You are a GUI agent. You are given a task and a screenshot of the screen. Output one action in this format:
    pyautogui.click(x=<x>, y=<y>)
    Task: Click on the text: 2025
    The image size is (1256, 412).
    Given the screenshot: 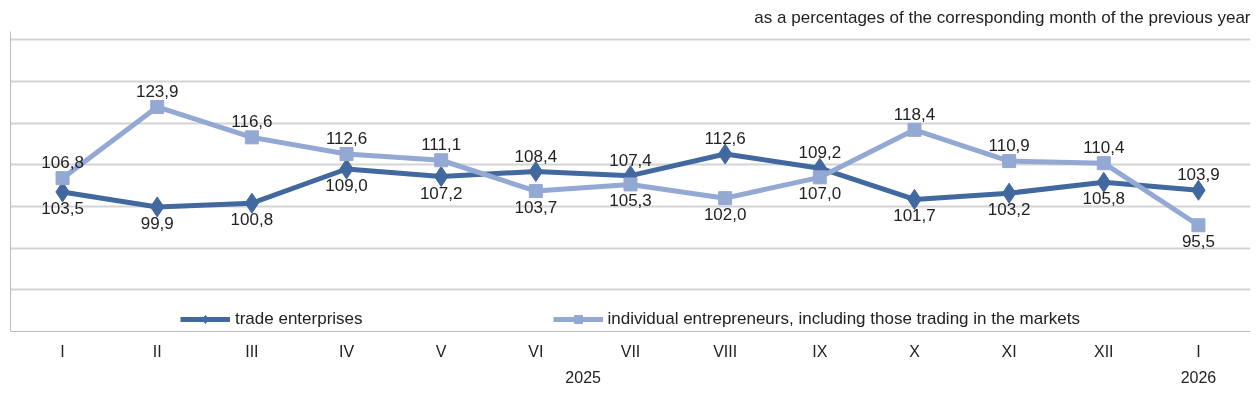 What is the action you would take?
    pyautogui.click(x=583, y=377)
    